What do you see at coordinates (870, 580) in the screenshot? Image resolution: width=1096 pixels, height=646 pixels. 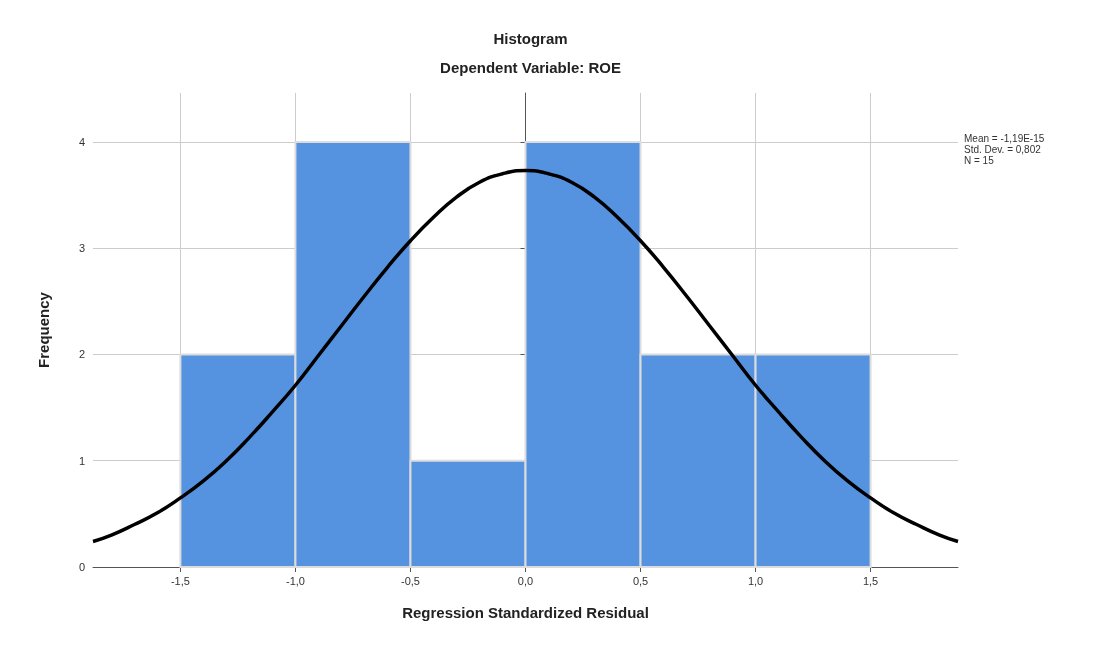 I see `x-tick-label: 1,5` at bounding box center [870, 580].